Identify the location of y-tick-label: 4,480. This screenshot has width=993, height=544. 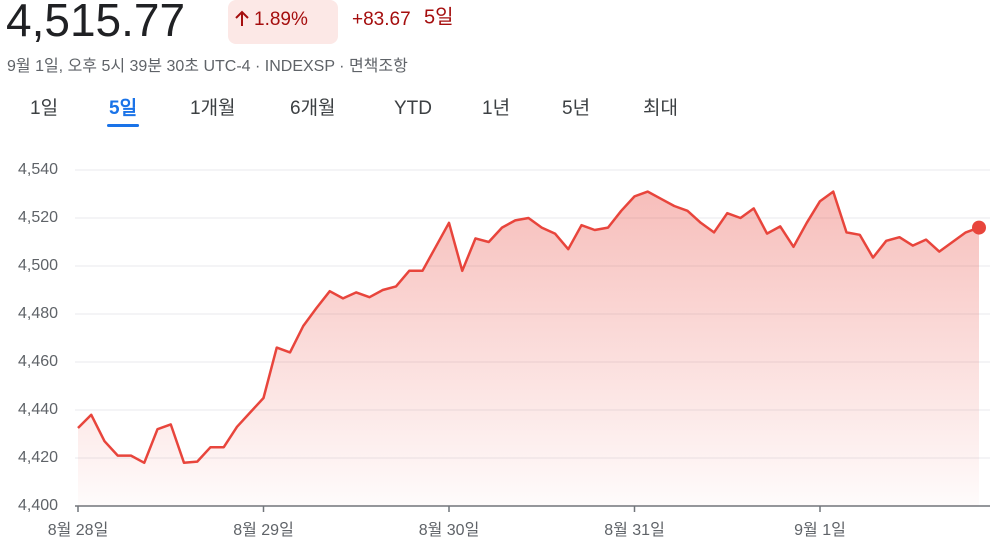
(38, 313).